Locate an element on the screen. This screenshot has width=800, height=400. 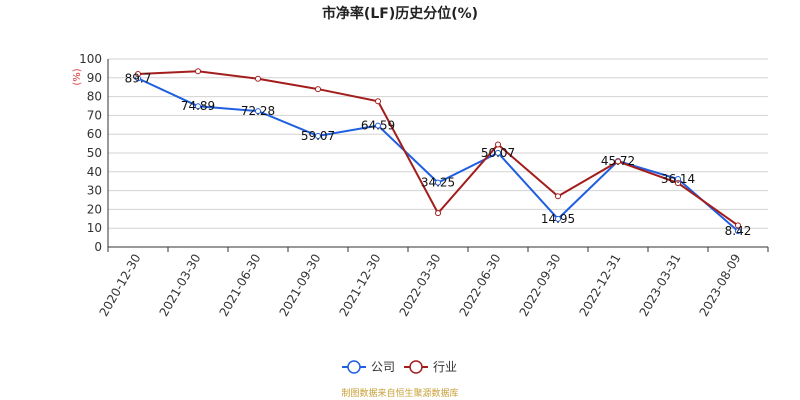
x-tick-label: 2022-03-30 is located at coordinates (420, 285).